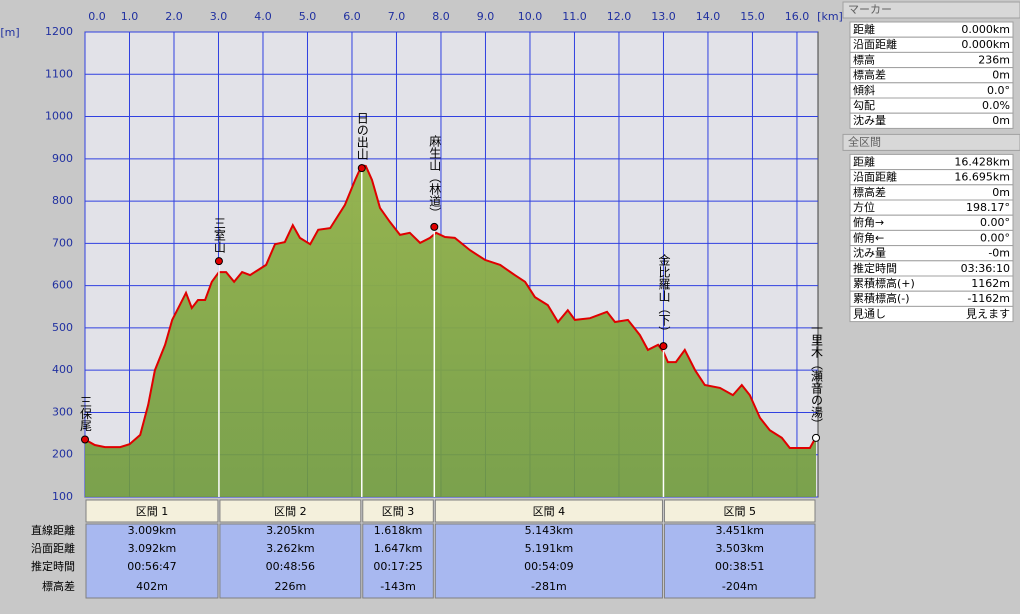 The width and height of the screenshot is (1020, 614). What do you see at coordinates (397, 16) in the screenshot?
I see `x-tick-label: 7.0` at bounding box center [397, 16].